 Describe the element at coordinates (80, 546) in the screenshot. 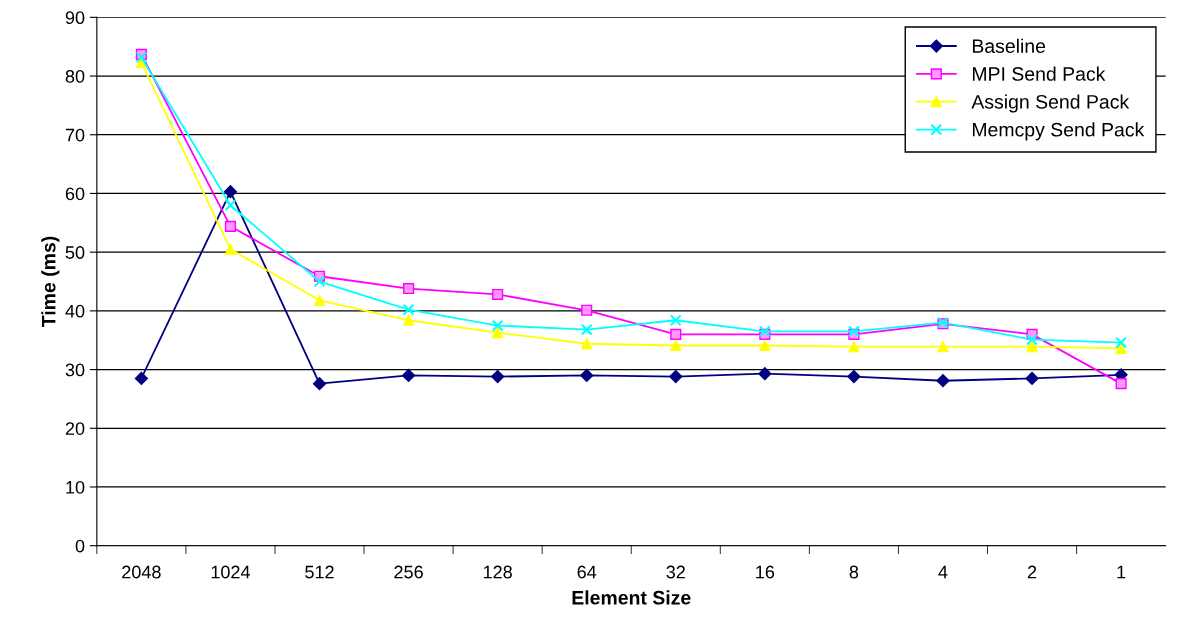

I see `y-tick-label: 0` at that location.